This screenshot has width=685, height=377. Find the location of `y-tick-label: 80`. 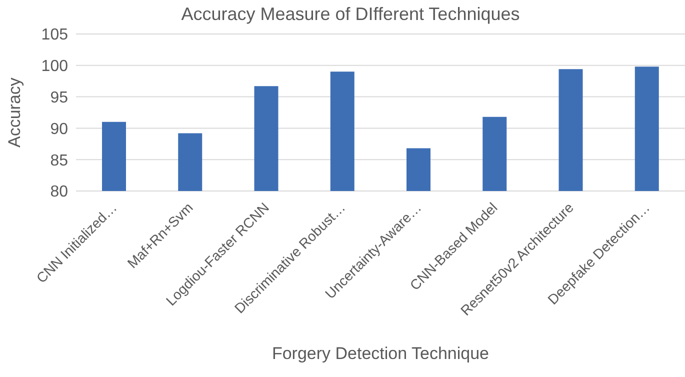

y-tick-label: 80 is located at coordinates (59, 192).